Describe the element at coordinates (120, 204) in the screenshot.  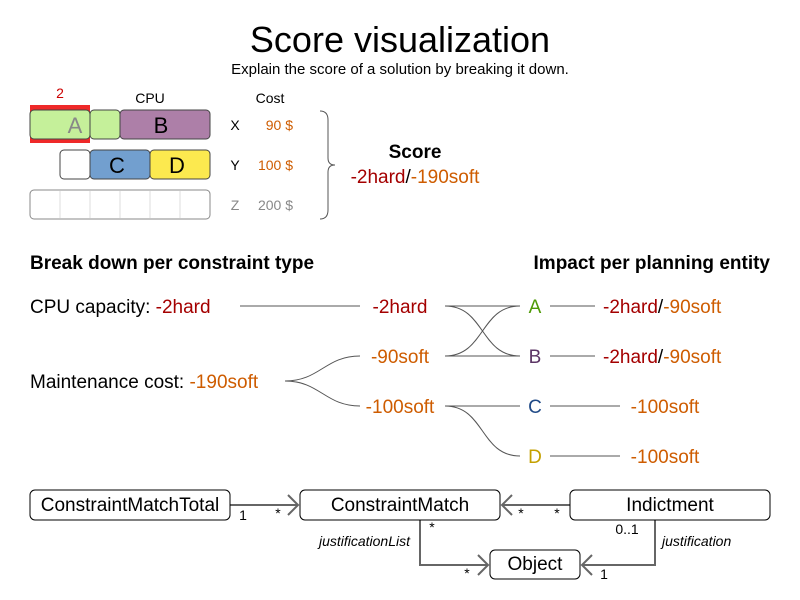
I see `cpu-grid` at that location.